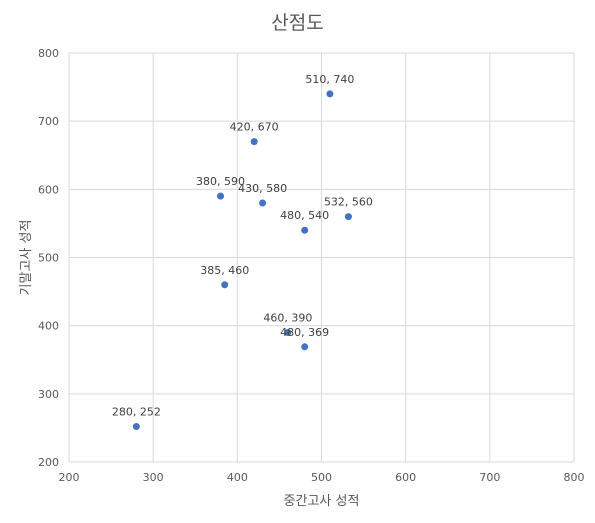 This screenshot has height=523, width=595. What do you see at coordinates (48, 462) in the screenshot?
I see `y-tick-label: 200` at bounding box center [48, 462].